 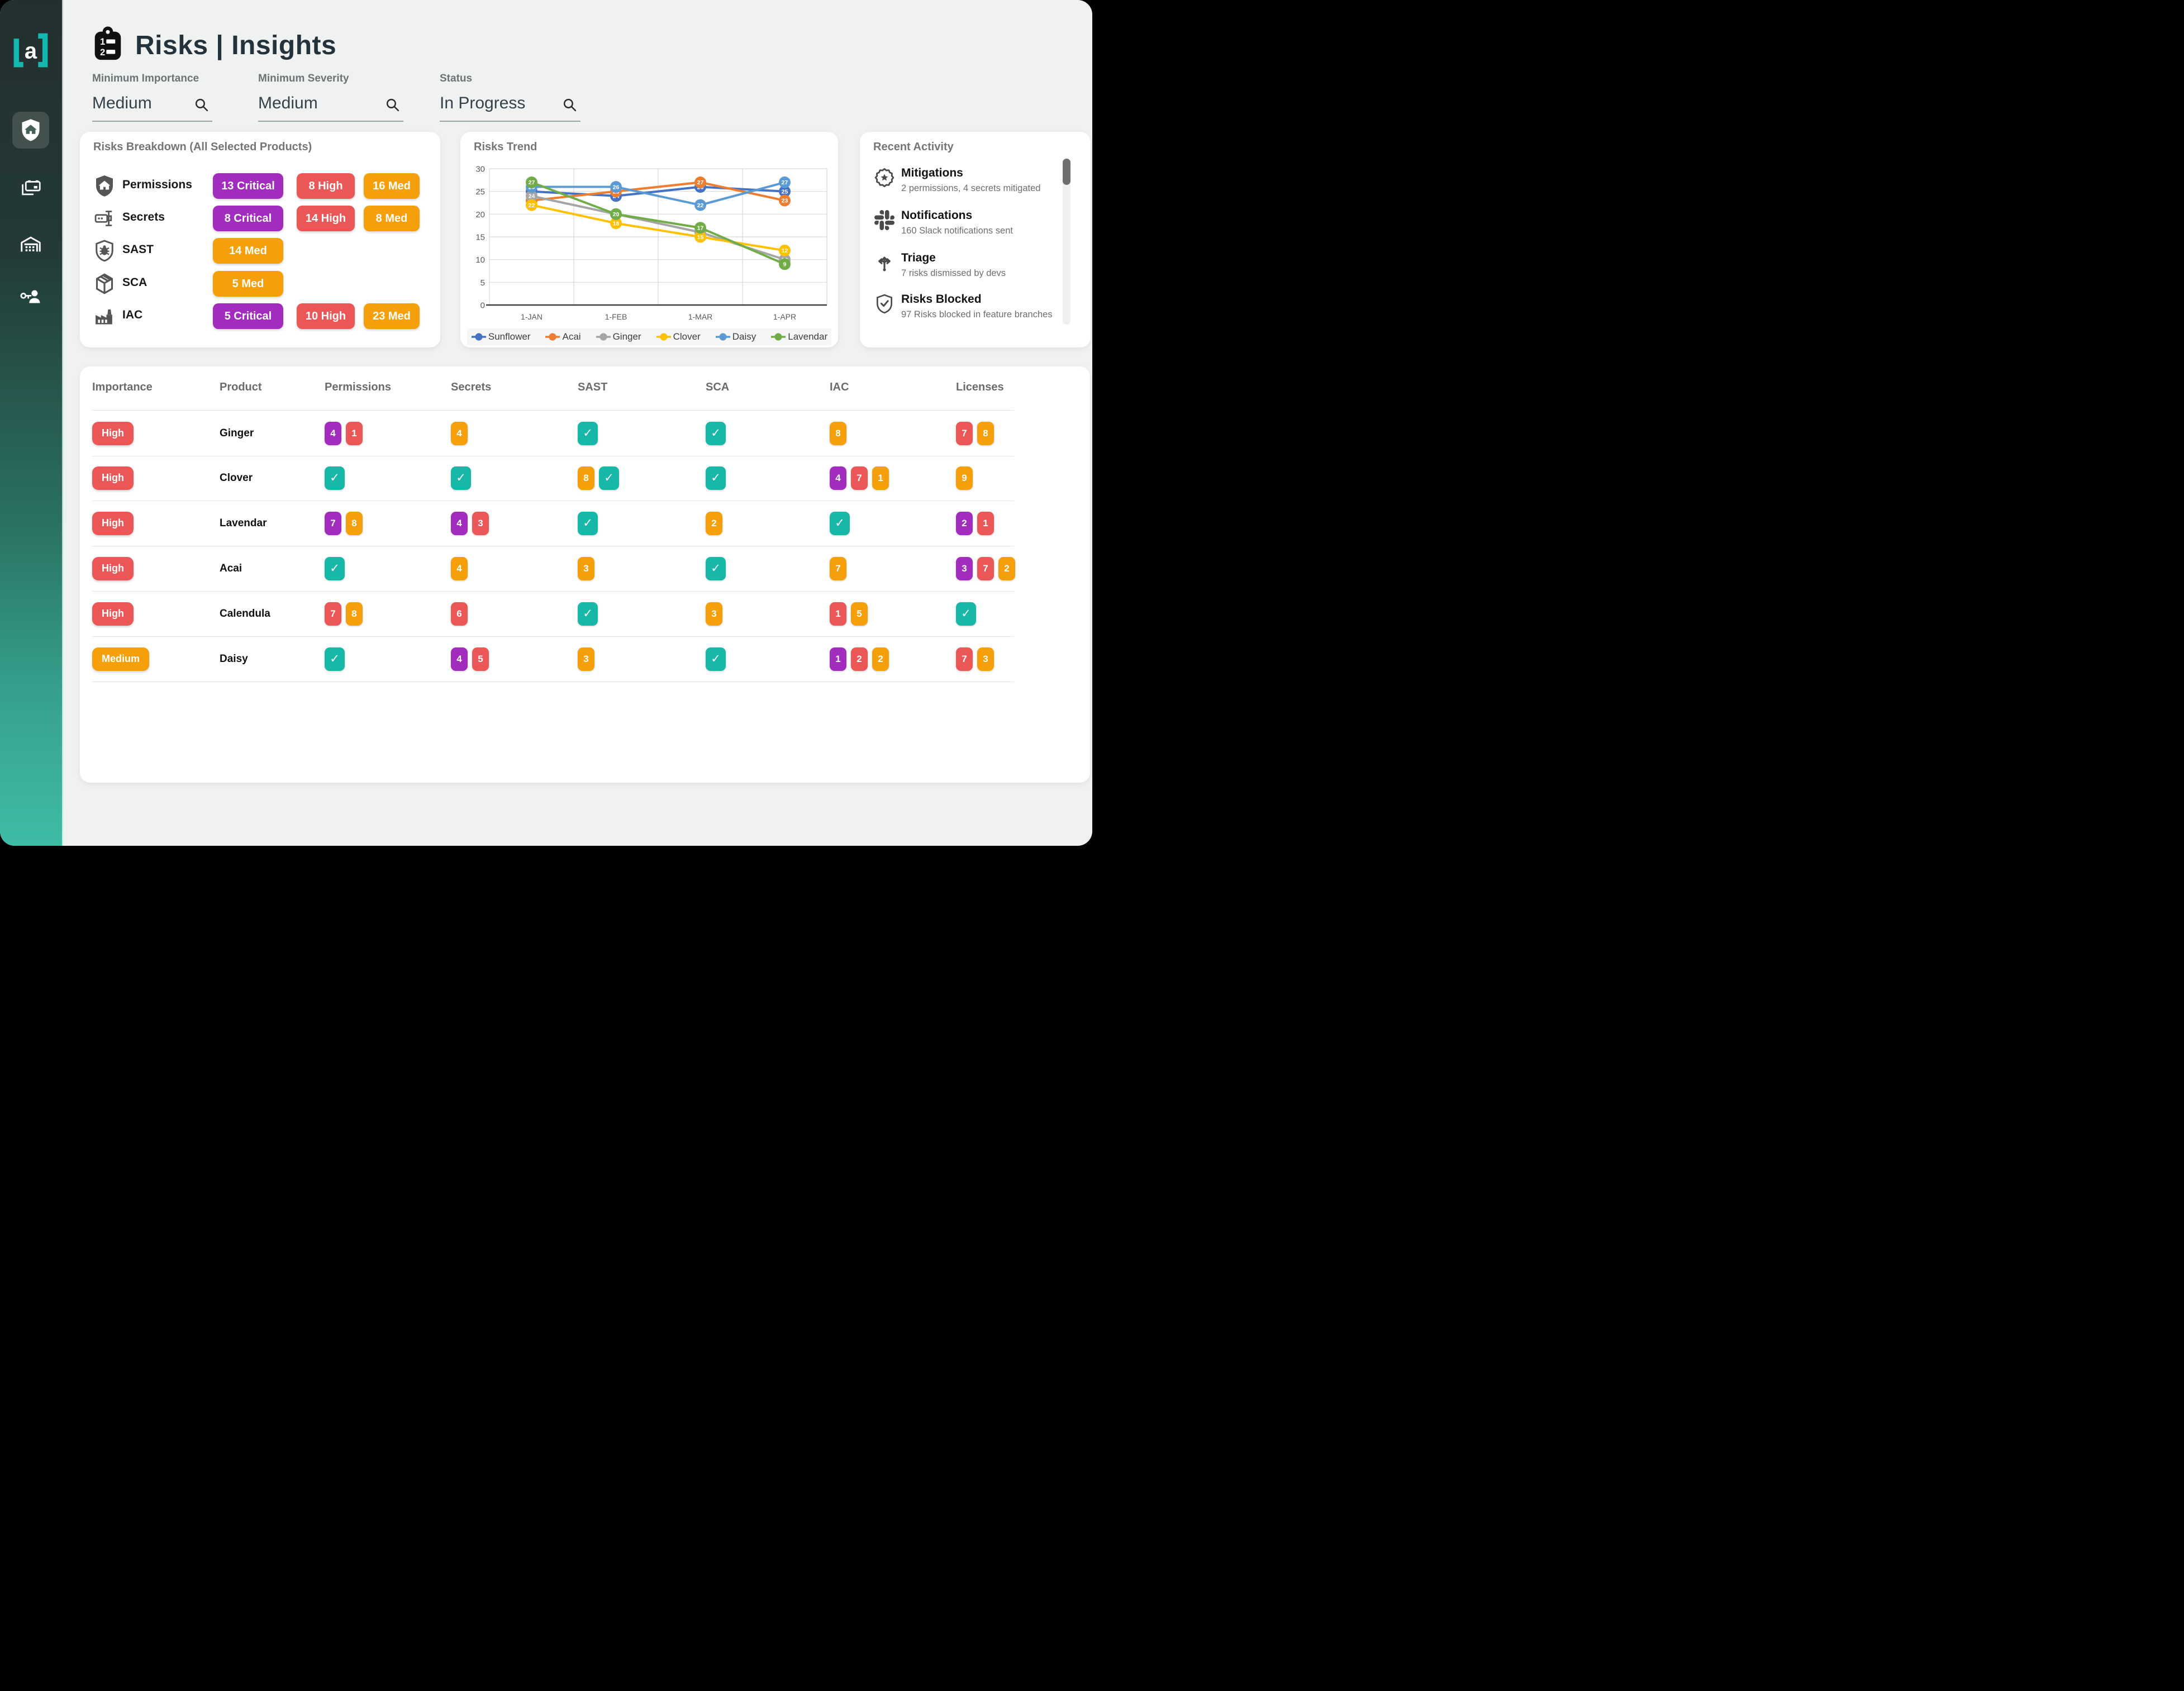 I want to click on cell-licenses: ✓, so click(x=966, y=613).